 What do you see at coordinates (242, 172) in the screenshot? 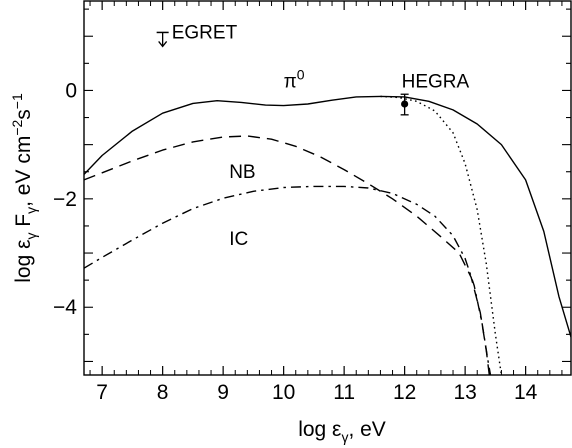
I see `label-nb: NB` at bounding box center [242, 172].